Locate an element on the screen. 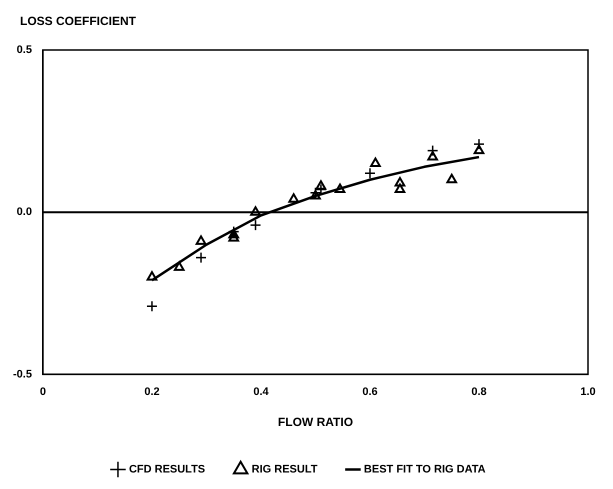  y-axis-title: LOSS COEFFICIENT is located at coordinates (78, 21).